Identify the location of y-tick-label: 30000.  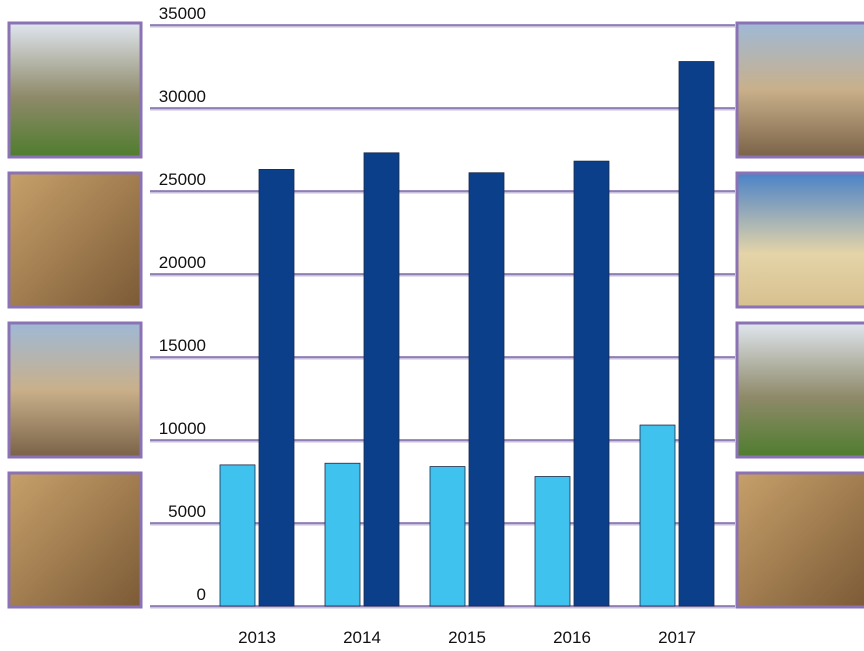
(182, 96).